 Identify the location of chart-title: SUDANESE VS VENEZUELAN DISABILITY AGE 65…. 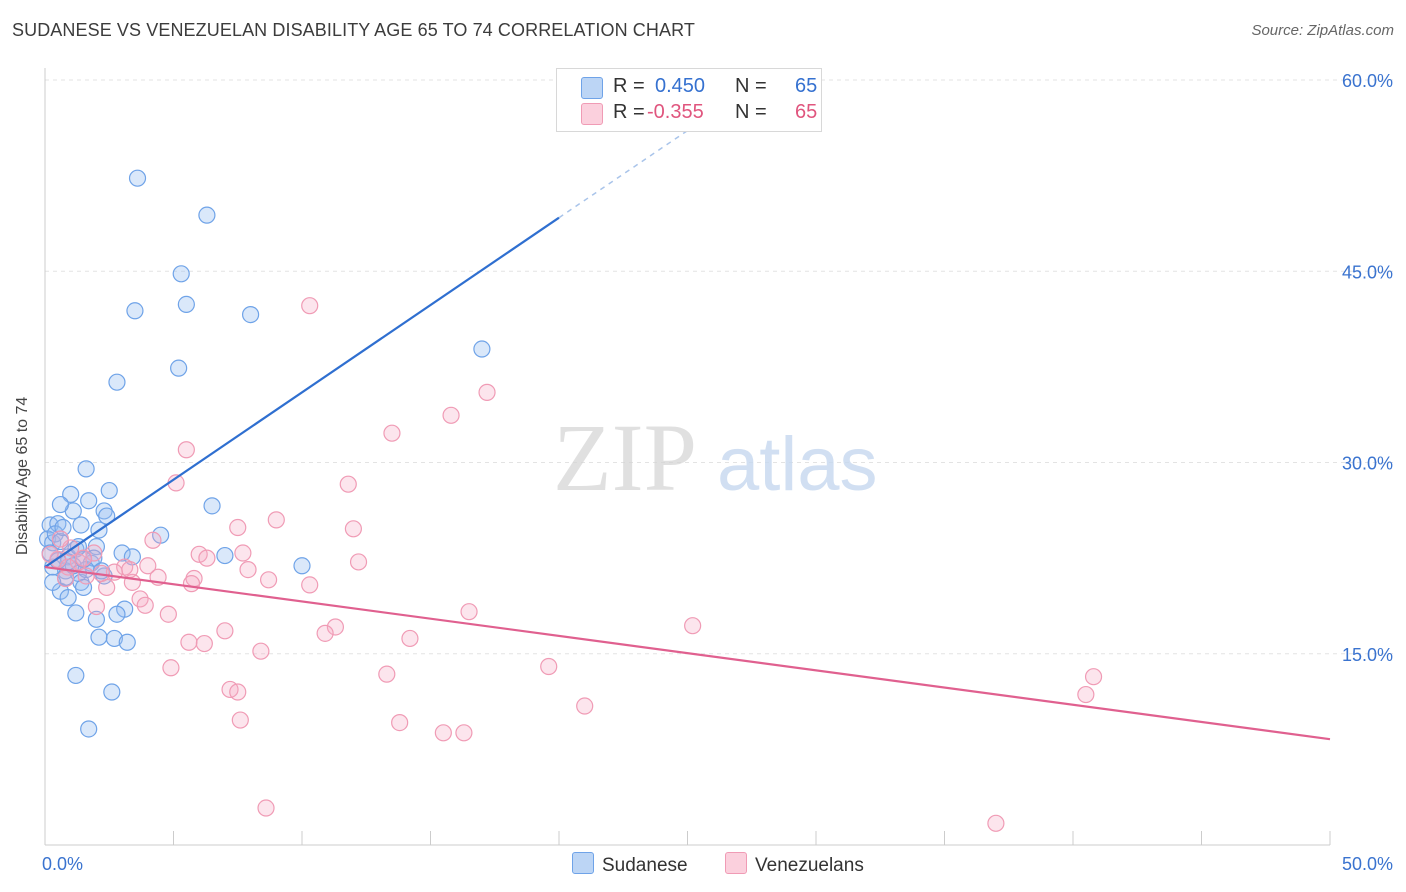
(353, 30).